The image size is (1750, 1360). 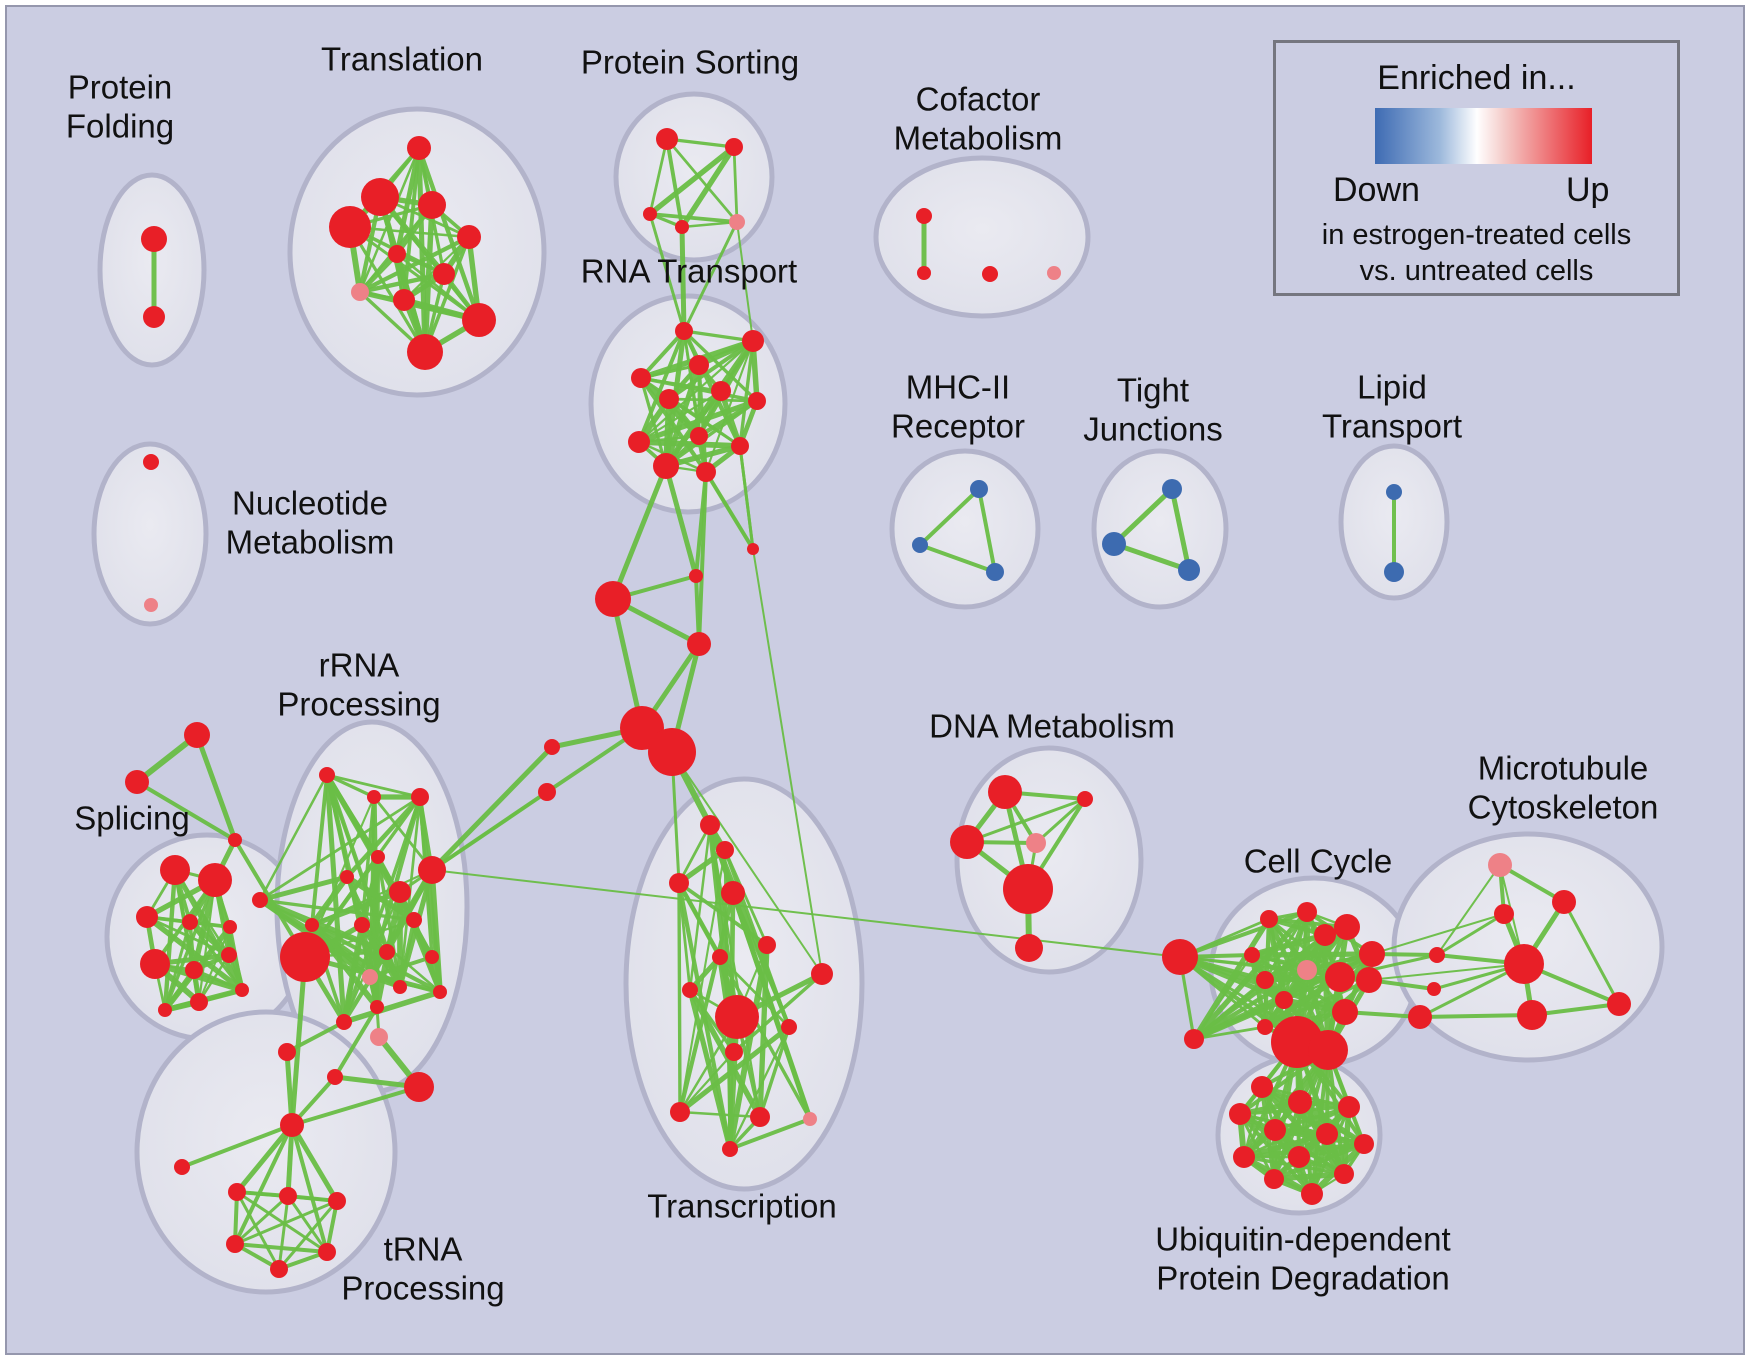 I want to click on cluster-label-lipid-transport: Transport, so click(x=1392, y=426).